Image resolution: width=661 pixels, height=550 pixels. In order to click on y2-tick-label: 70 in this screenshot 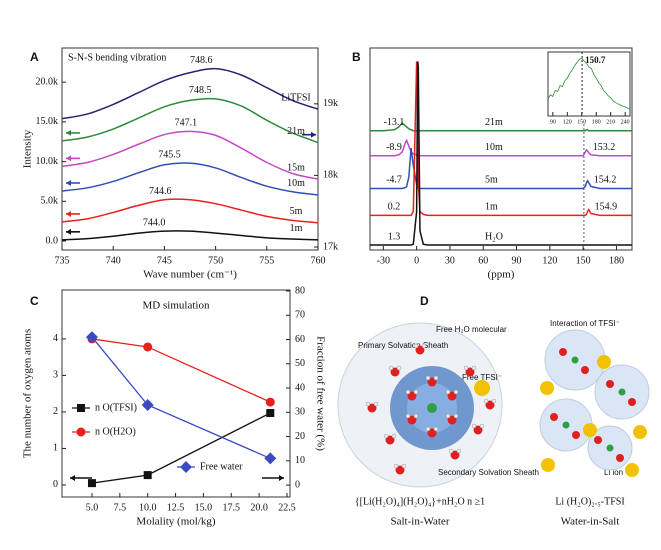, I will do `click(300, 315)`.